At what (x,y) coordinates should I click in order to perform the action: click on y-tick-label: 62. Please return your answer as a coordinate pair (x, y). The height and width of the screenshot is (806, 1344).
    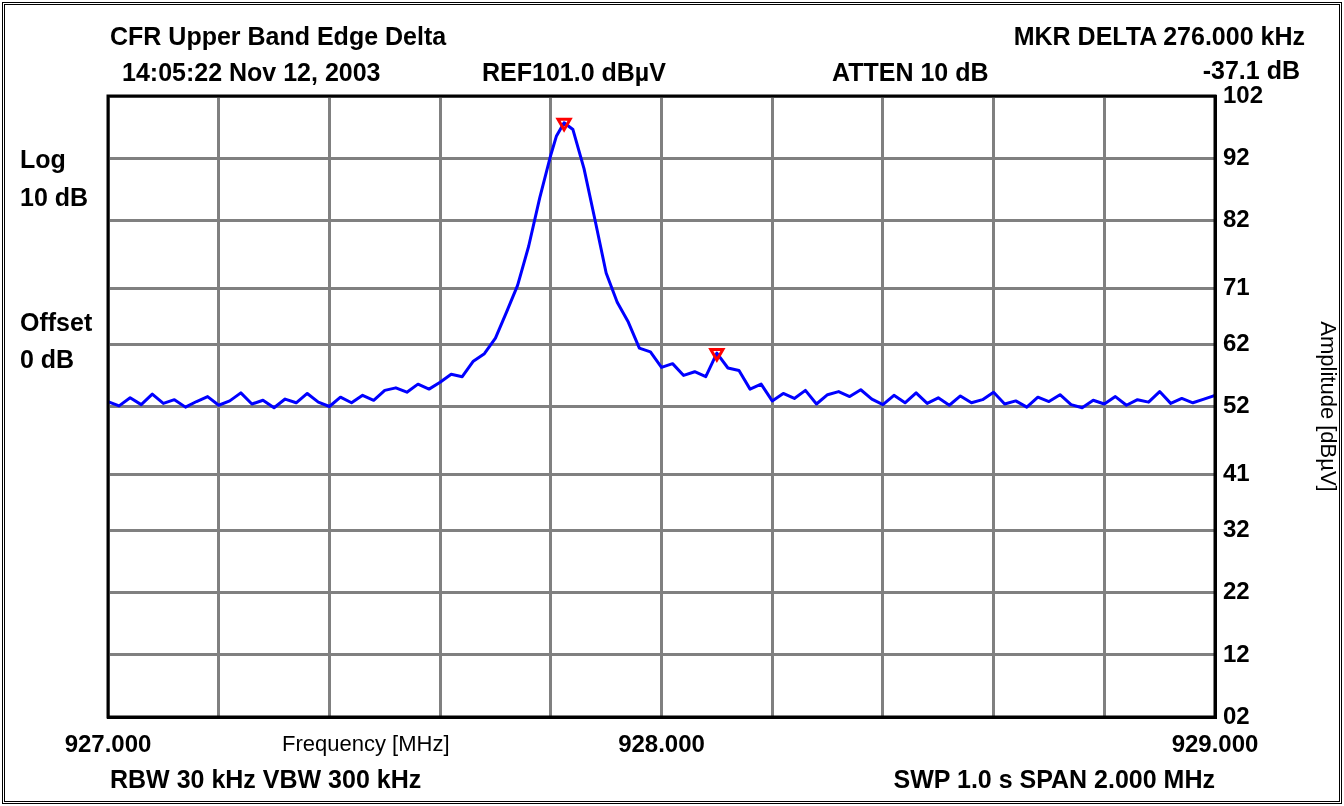
    Looking at the image, I should click on (1236, 343).